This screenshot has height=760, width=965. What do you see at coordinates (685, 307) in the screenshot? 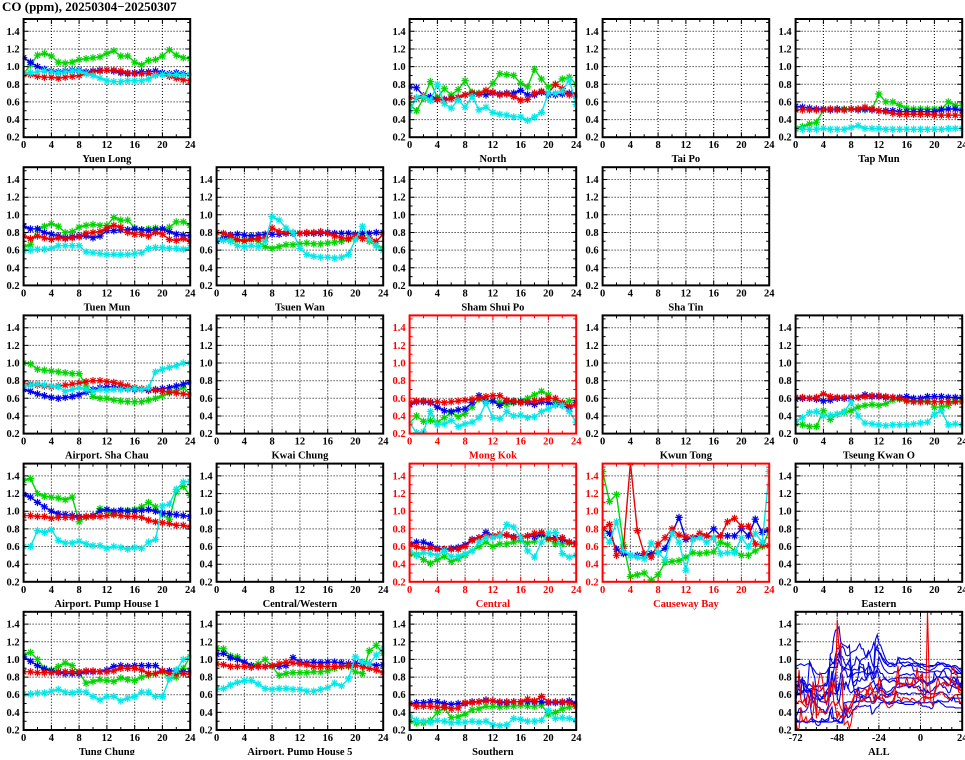
I see `svg-text: Sha Tin` at bounding box center [685, 307].